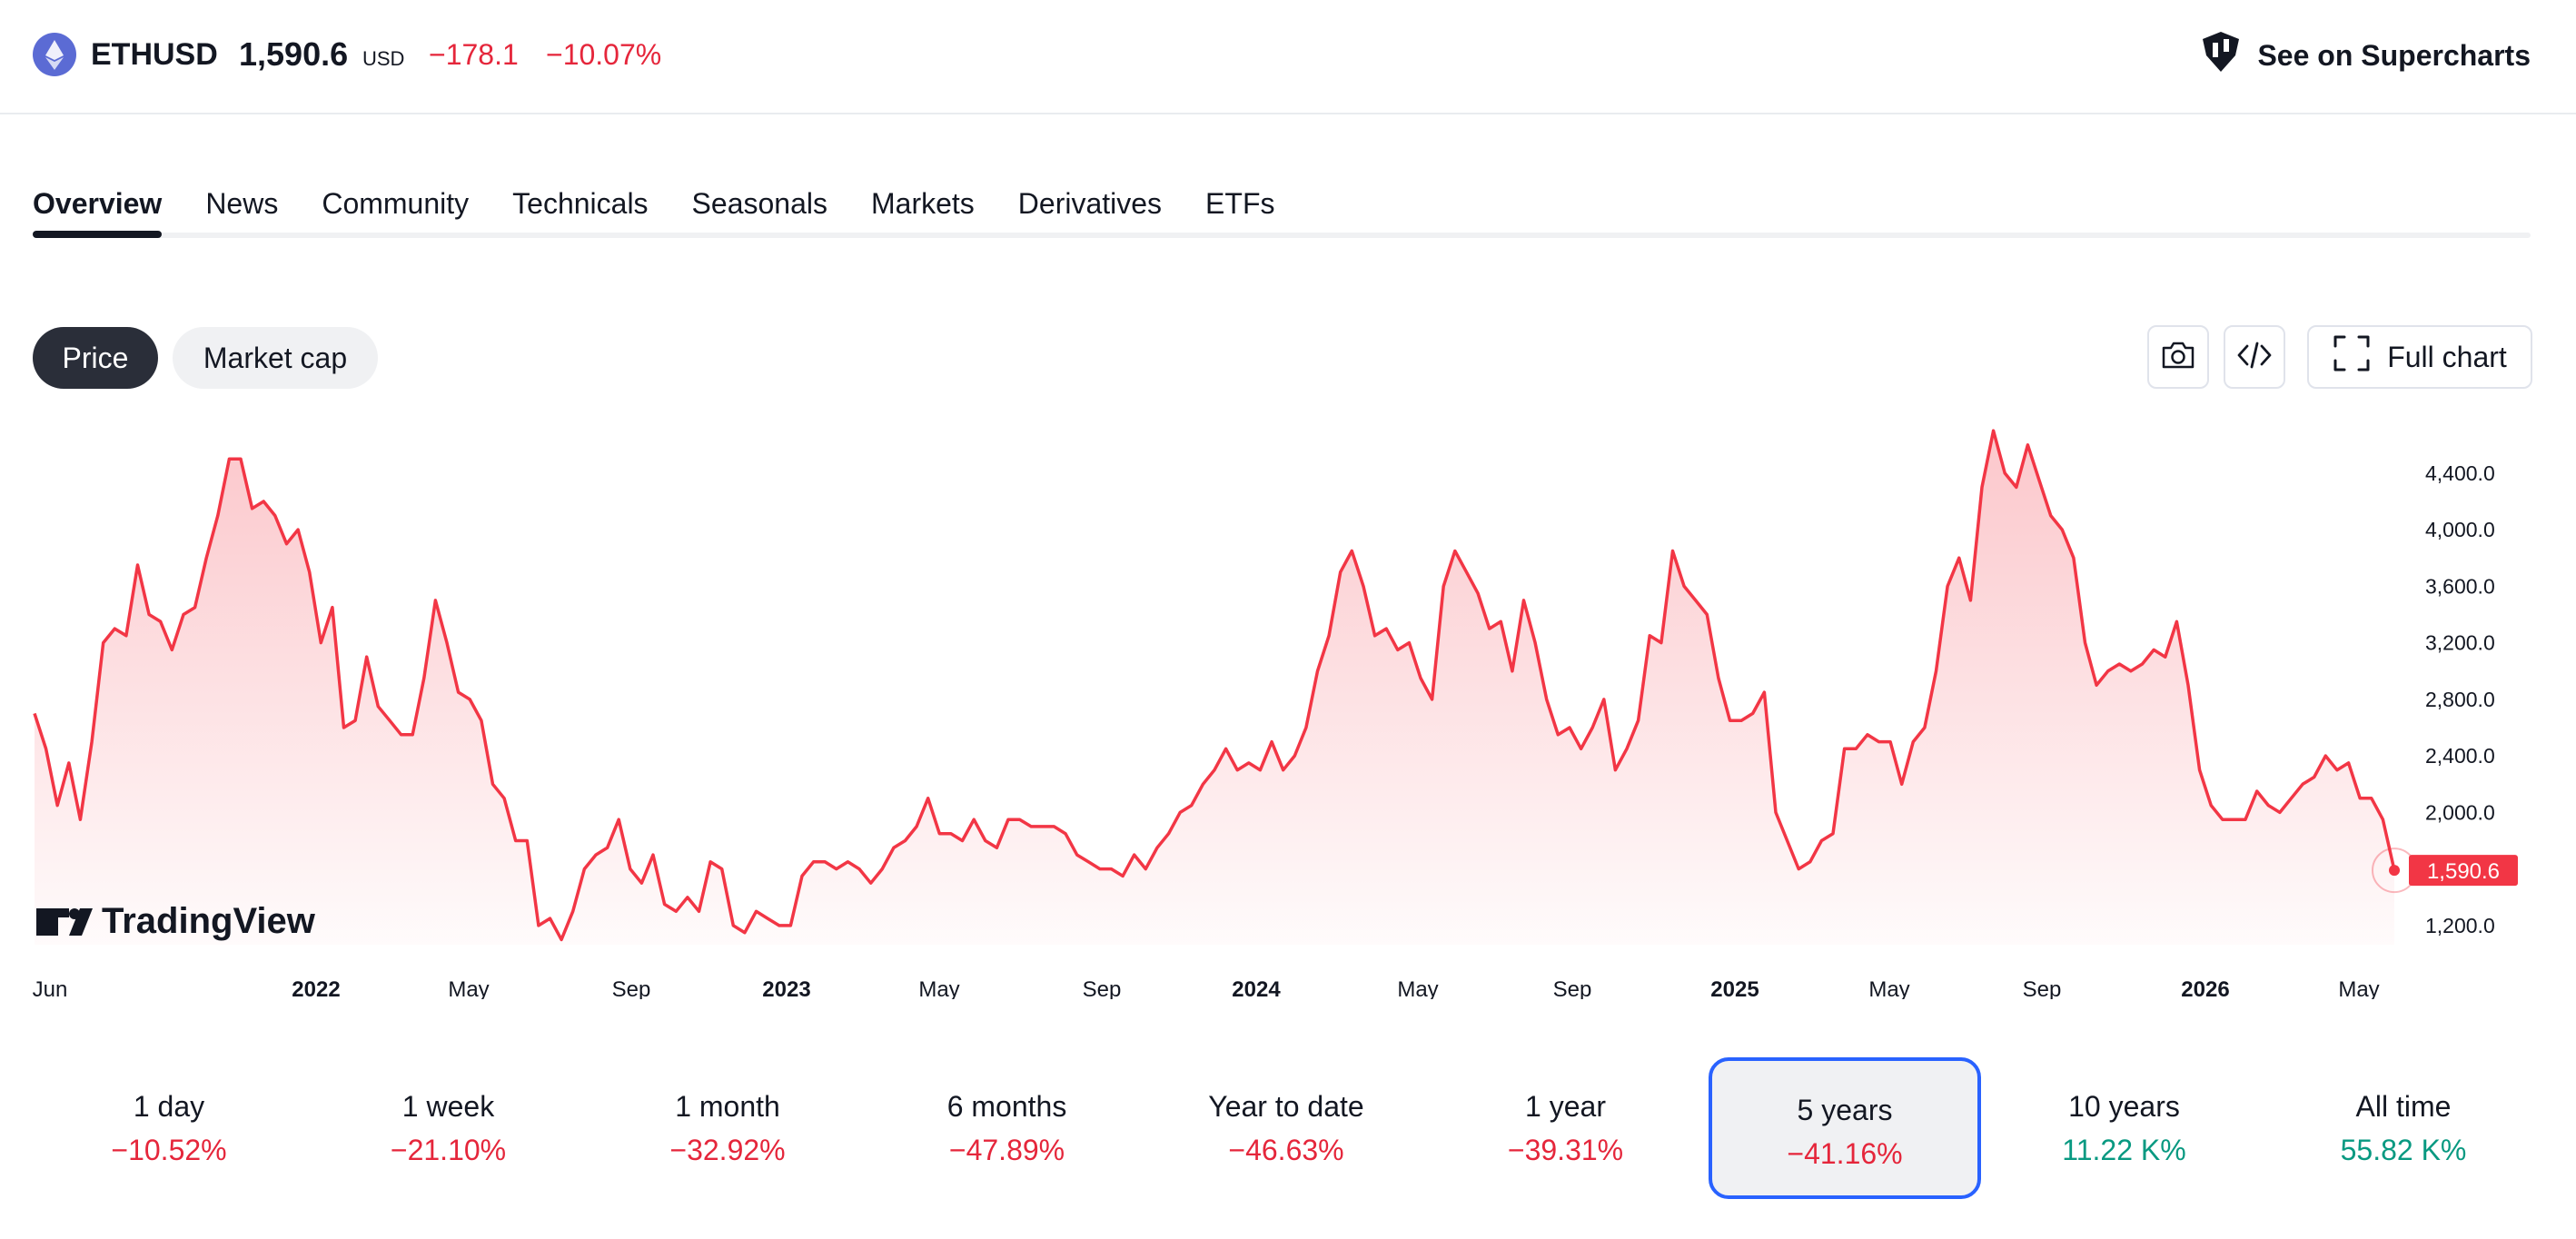  Describe the element at coordinates (316, 988) in the screenshot. I see `x-tick-label: 2022` at that location.